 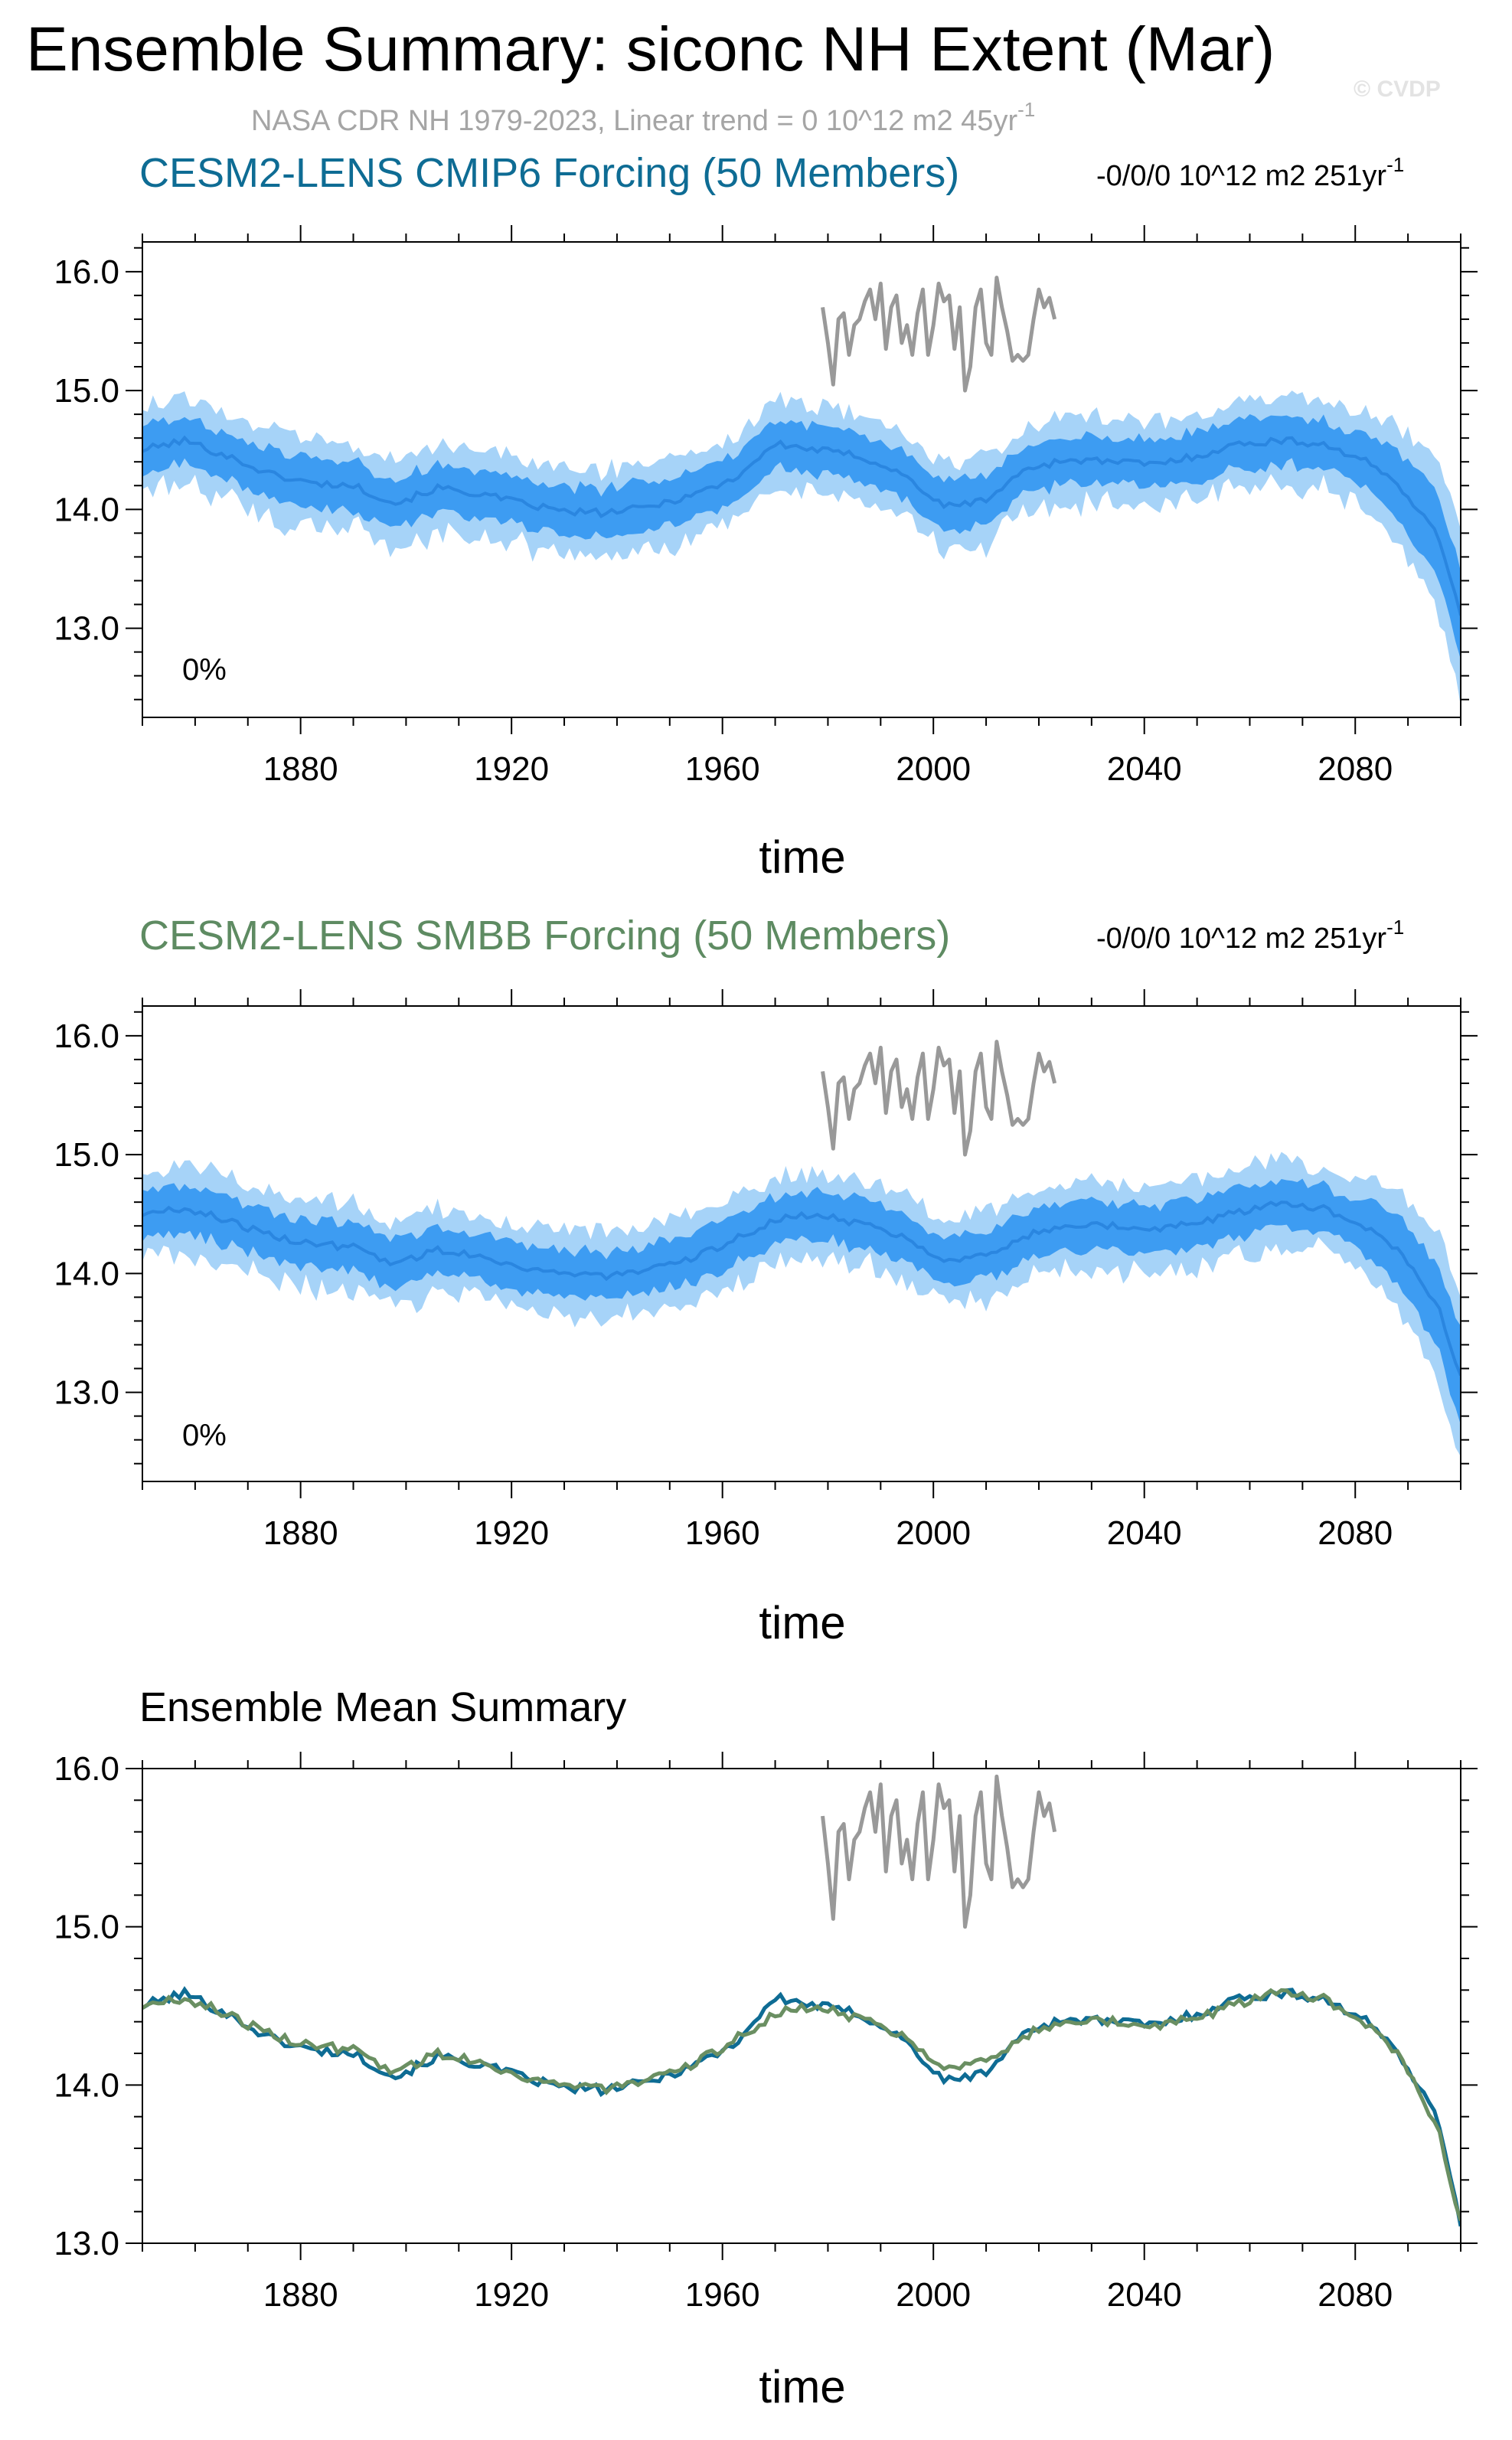 I want to click on smbb-ensemble-mean-line, so click(x=801, y=2105).